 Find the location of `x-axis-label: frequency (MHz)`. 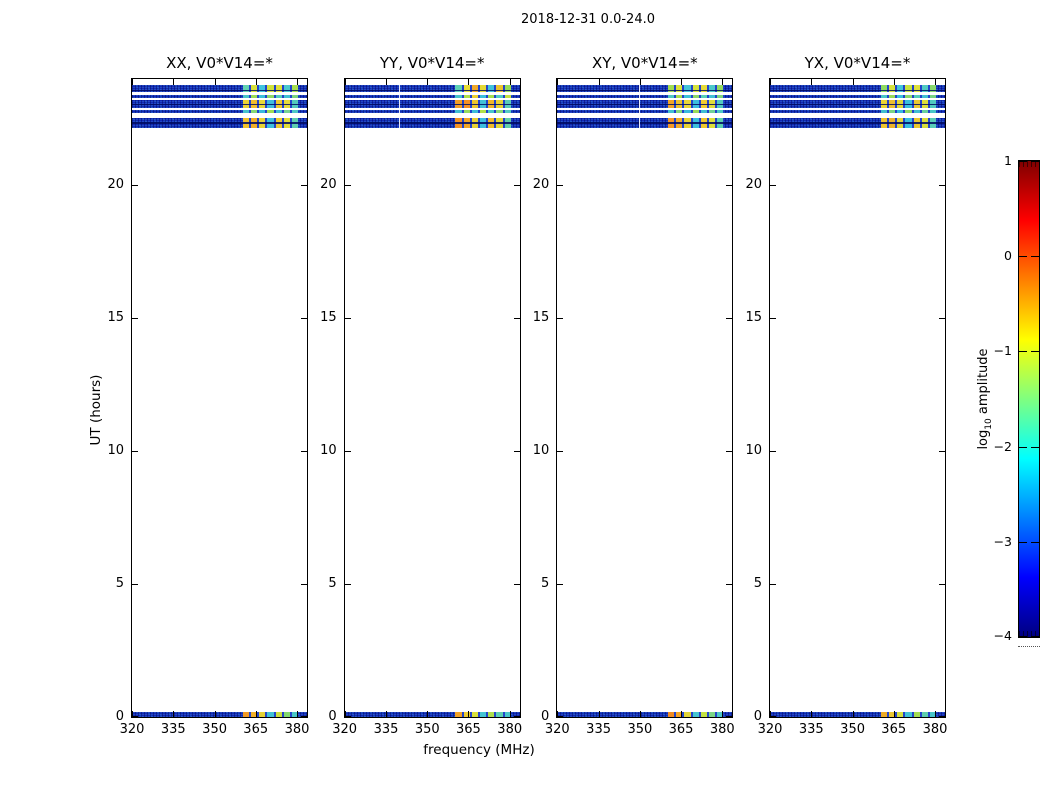

x-axis-label: frequency (MHz) is located at coordinates (479, 750).